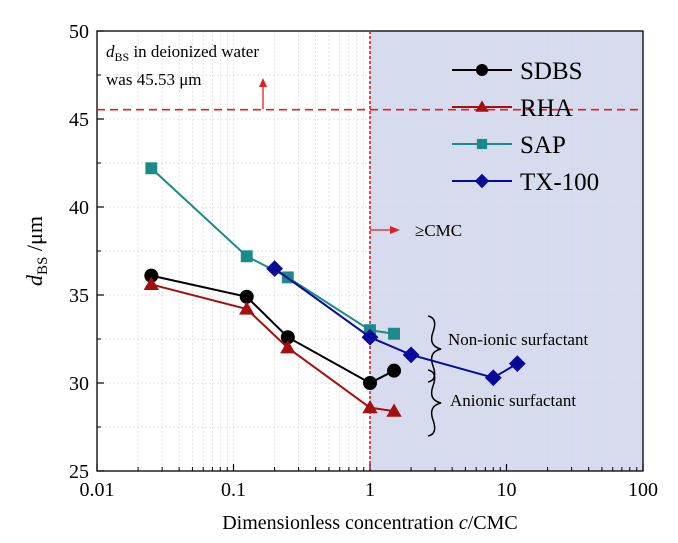 The image size is (678, 543). What do you see at coordinates (154, 79) in the screenshot?
I see `reference-annotation-line2: was 45.53 μm` at bounding box center [154, 79].